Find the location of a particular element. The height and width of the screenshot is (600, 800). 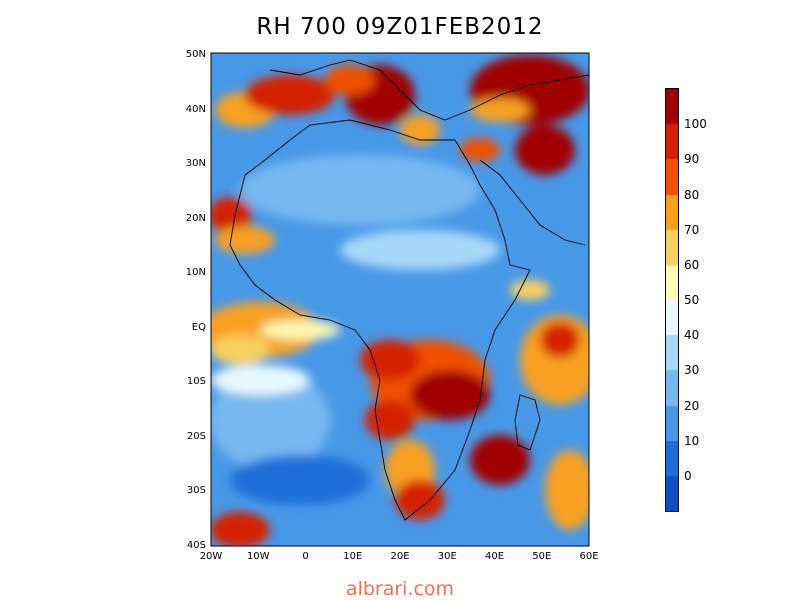

colorbar-label: 80 is located at coordinates (692, 194).